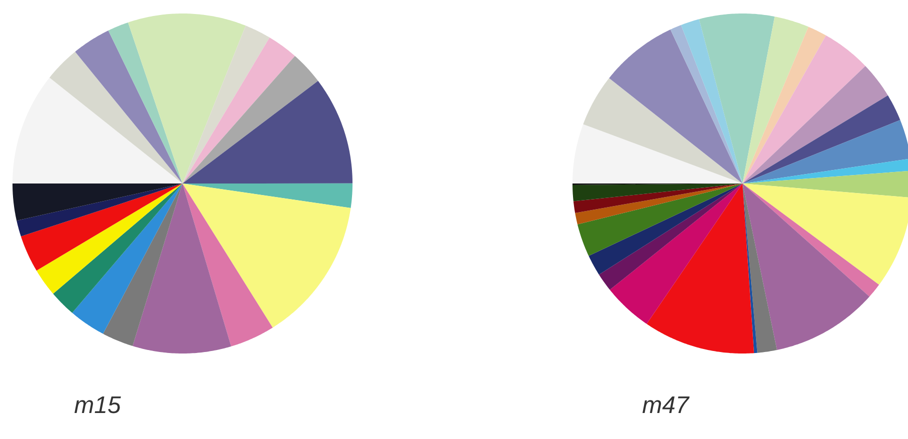 The height and width of the screenshot is (439, 908). Describe the element at coordinates (666, 405) in the screenshot. I see `text: m47` at that location.